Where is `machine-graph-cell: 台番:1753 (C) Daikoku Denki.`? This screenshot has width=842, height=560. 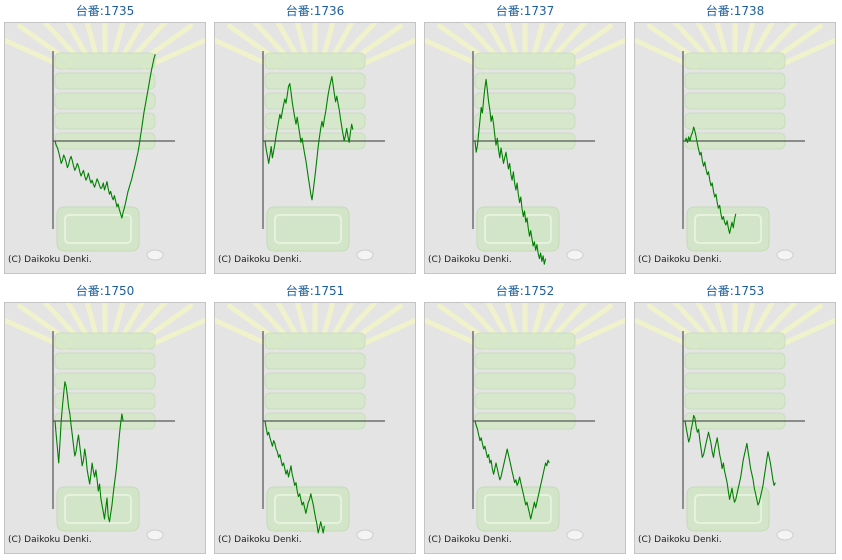
machine-graph-cell: 台番:1753 (C) Daikoku Denki. is located at coordinates (735, 420).